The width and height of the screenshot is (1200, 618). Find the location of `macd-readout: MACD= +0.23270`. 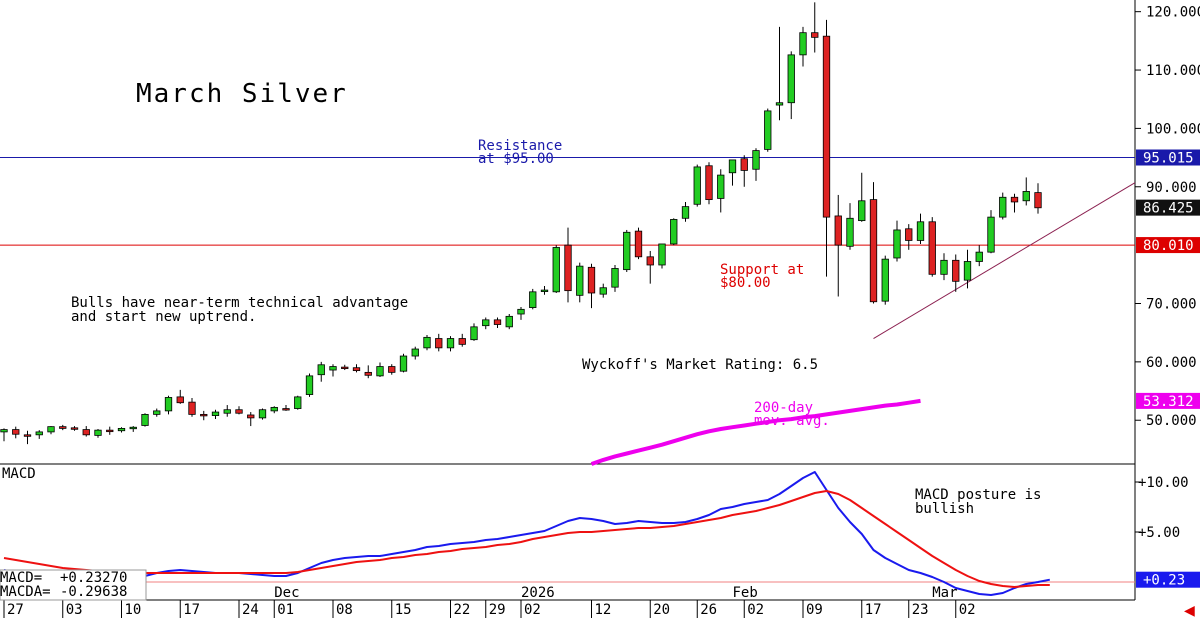

macd-readout: MACD= +0.23270 is located at coordinates (63, 578).